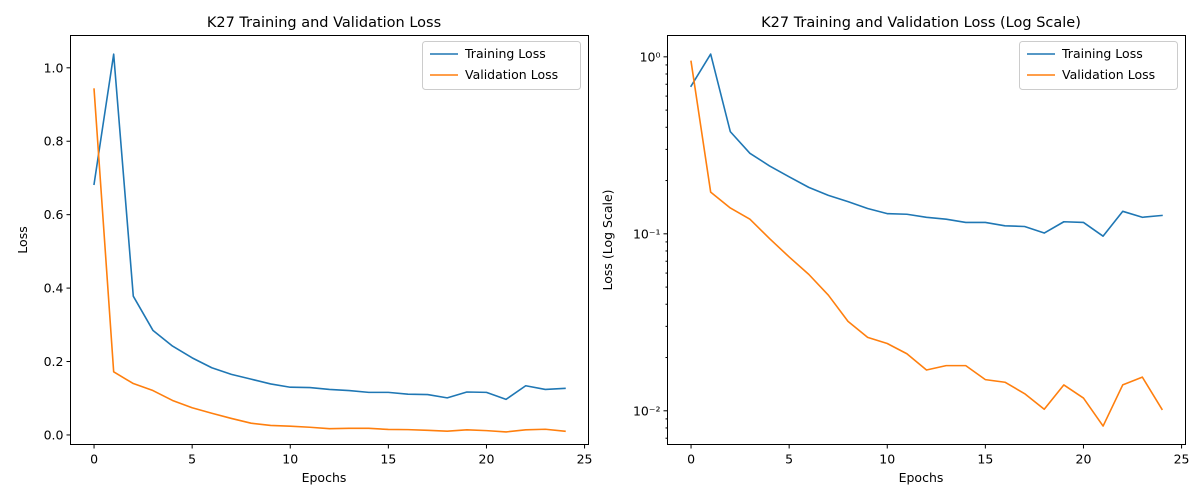 The height and width of the screenshot is (500, 1200). What do you see at coordinates (647, 410) in the screenshot?
I see `y-tick-label: 10⁻²` at bounding box center [647, 410].